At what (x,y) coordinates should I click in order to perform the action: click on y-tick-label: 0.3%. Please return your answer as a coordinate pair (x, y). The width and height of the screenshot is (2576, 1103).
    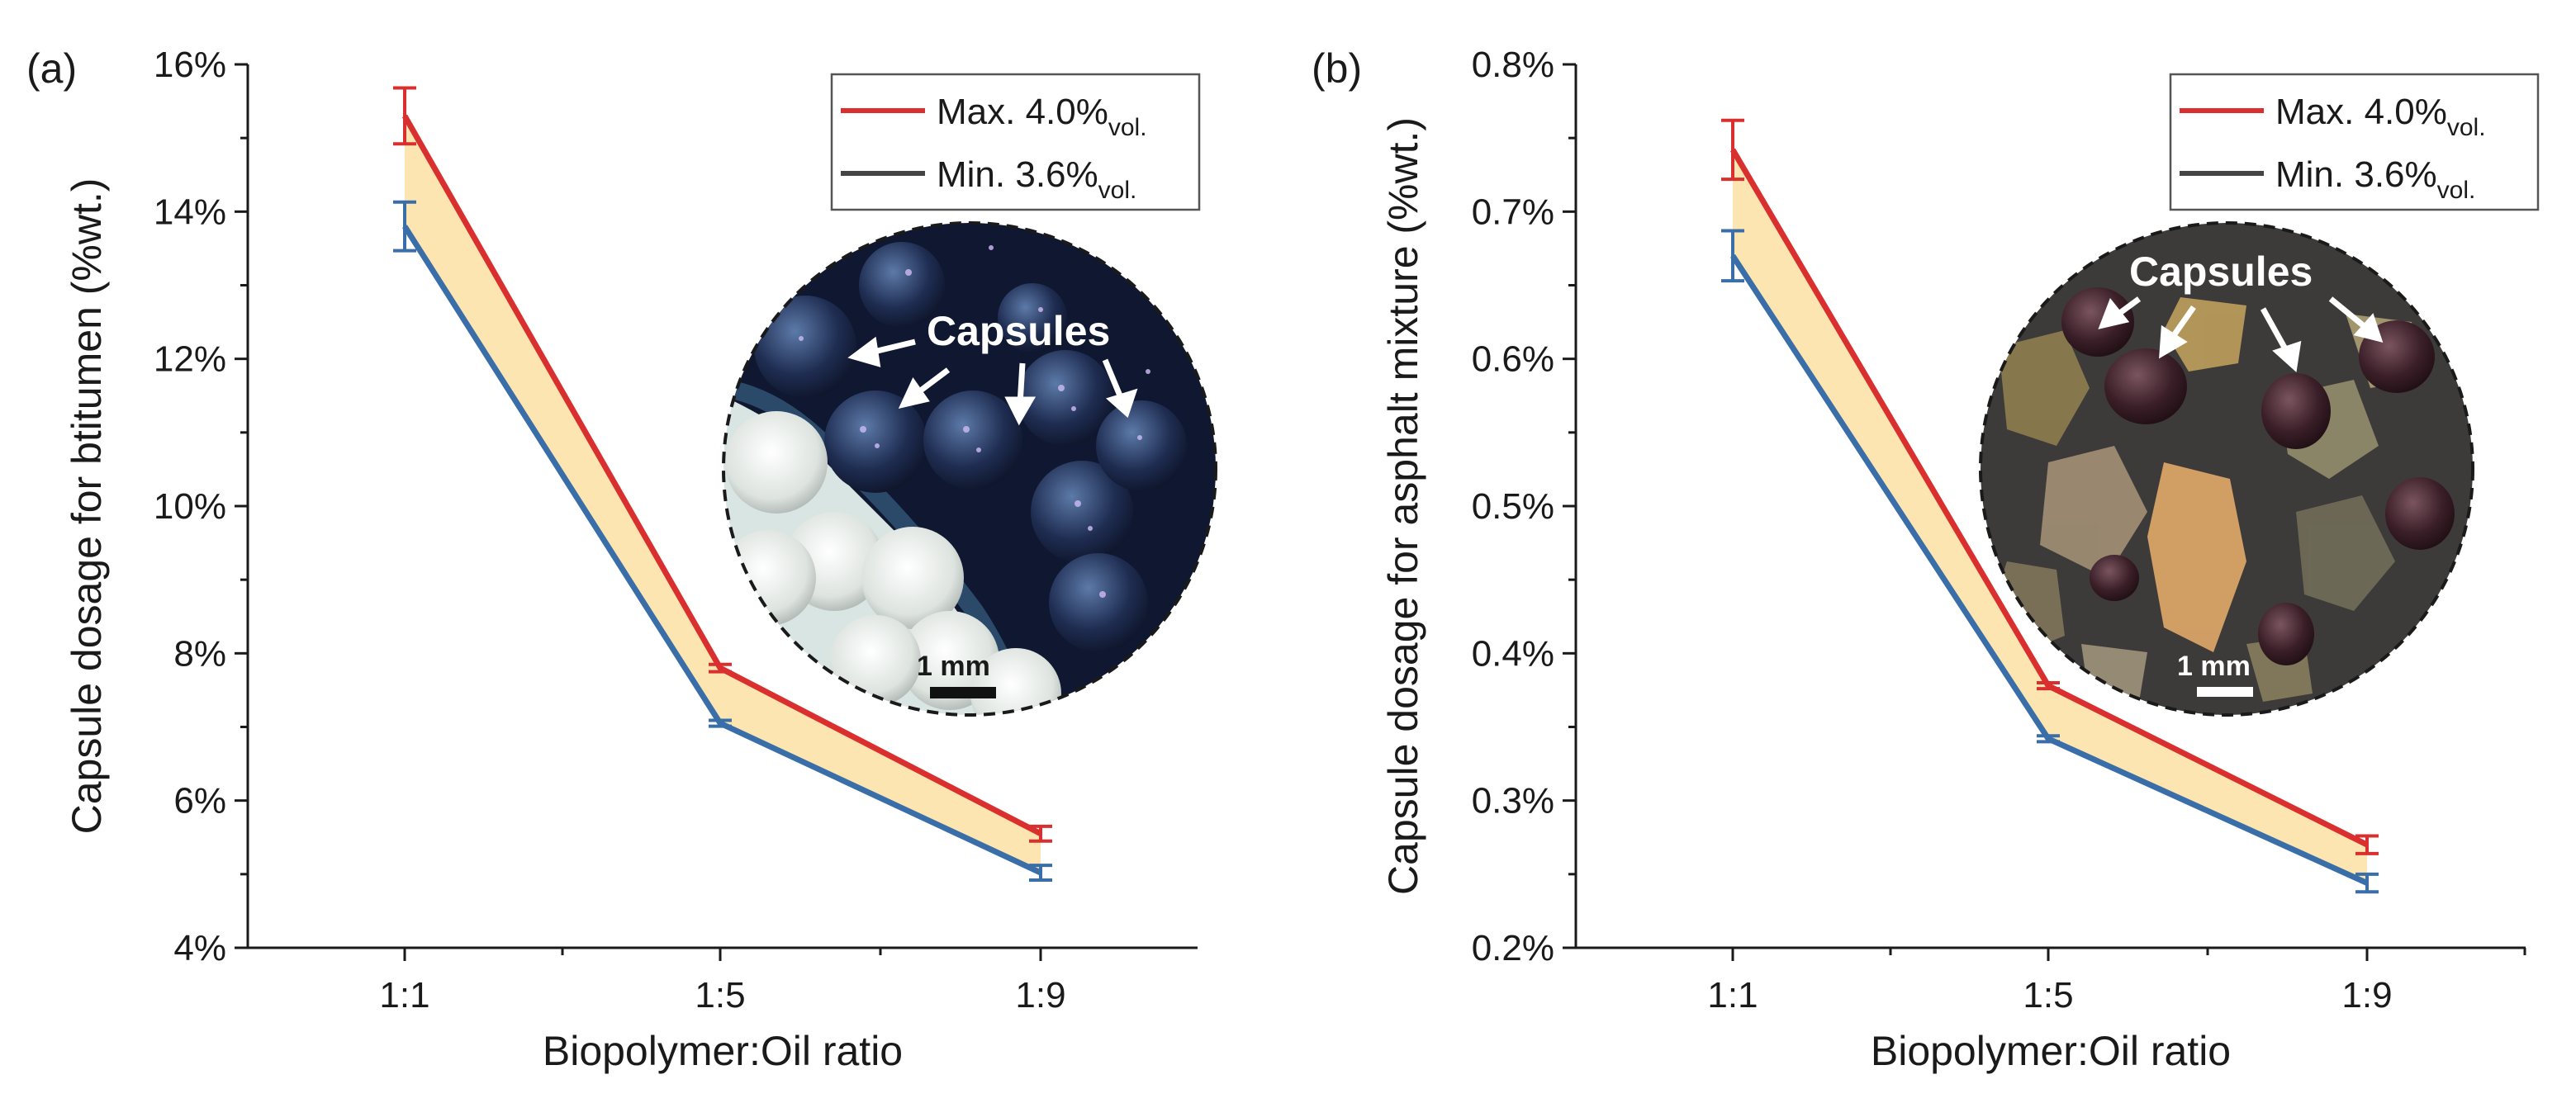
    Looking at the image, I should click on (1513, 801).